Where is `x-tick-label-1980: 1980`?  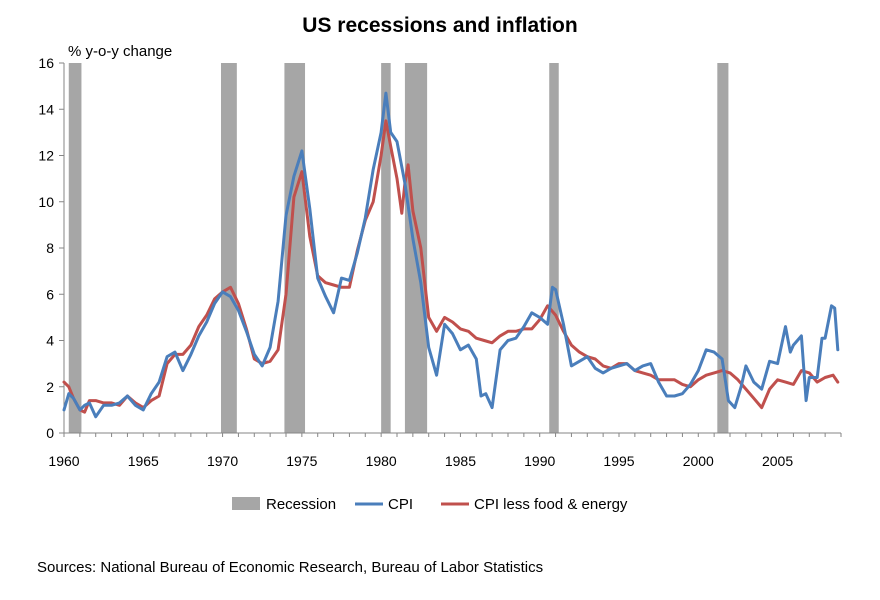
x-tick-label-1980: 1980 is located at coordinates (381, 461).